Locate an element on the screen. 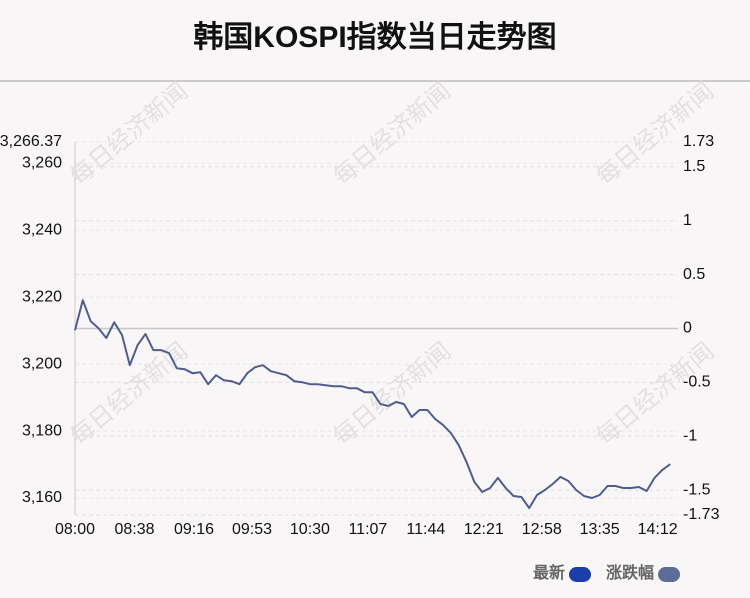  y2-tick-label: -1.73 is located at coordinates (701, 514).